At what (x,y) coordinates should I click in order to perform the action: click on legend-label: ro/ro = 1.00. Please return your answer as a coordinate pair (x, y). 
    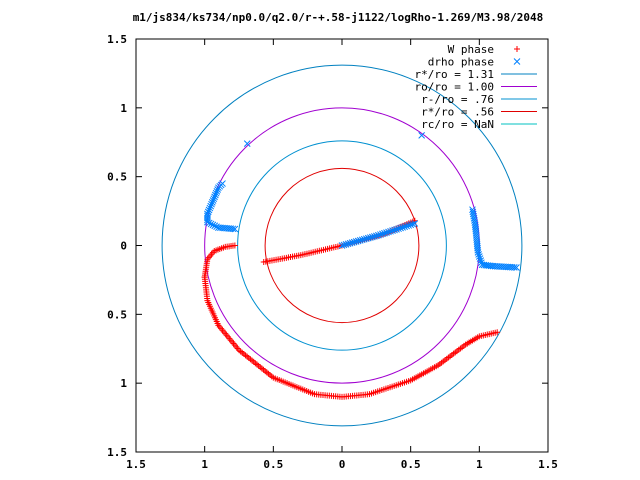
    Looking at the image, I should click on (454, 87).